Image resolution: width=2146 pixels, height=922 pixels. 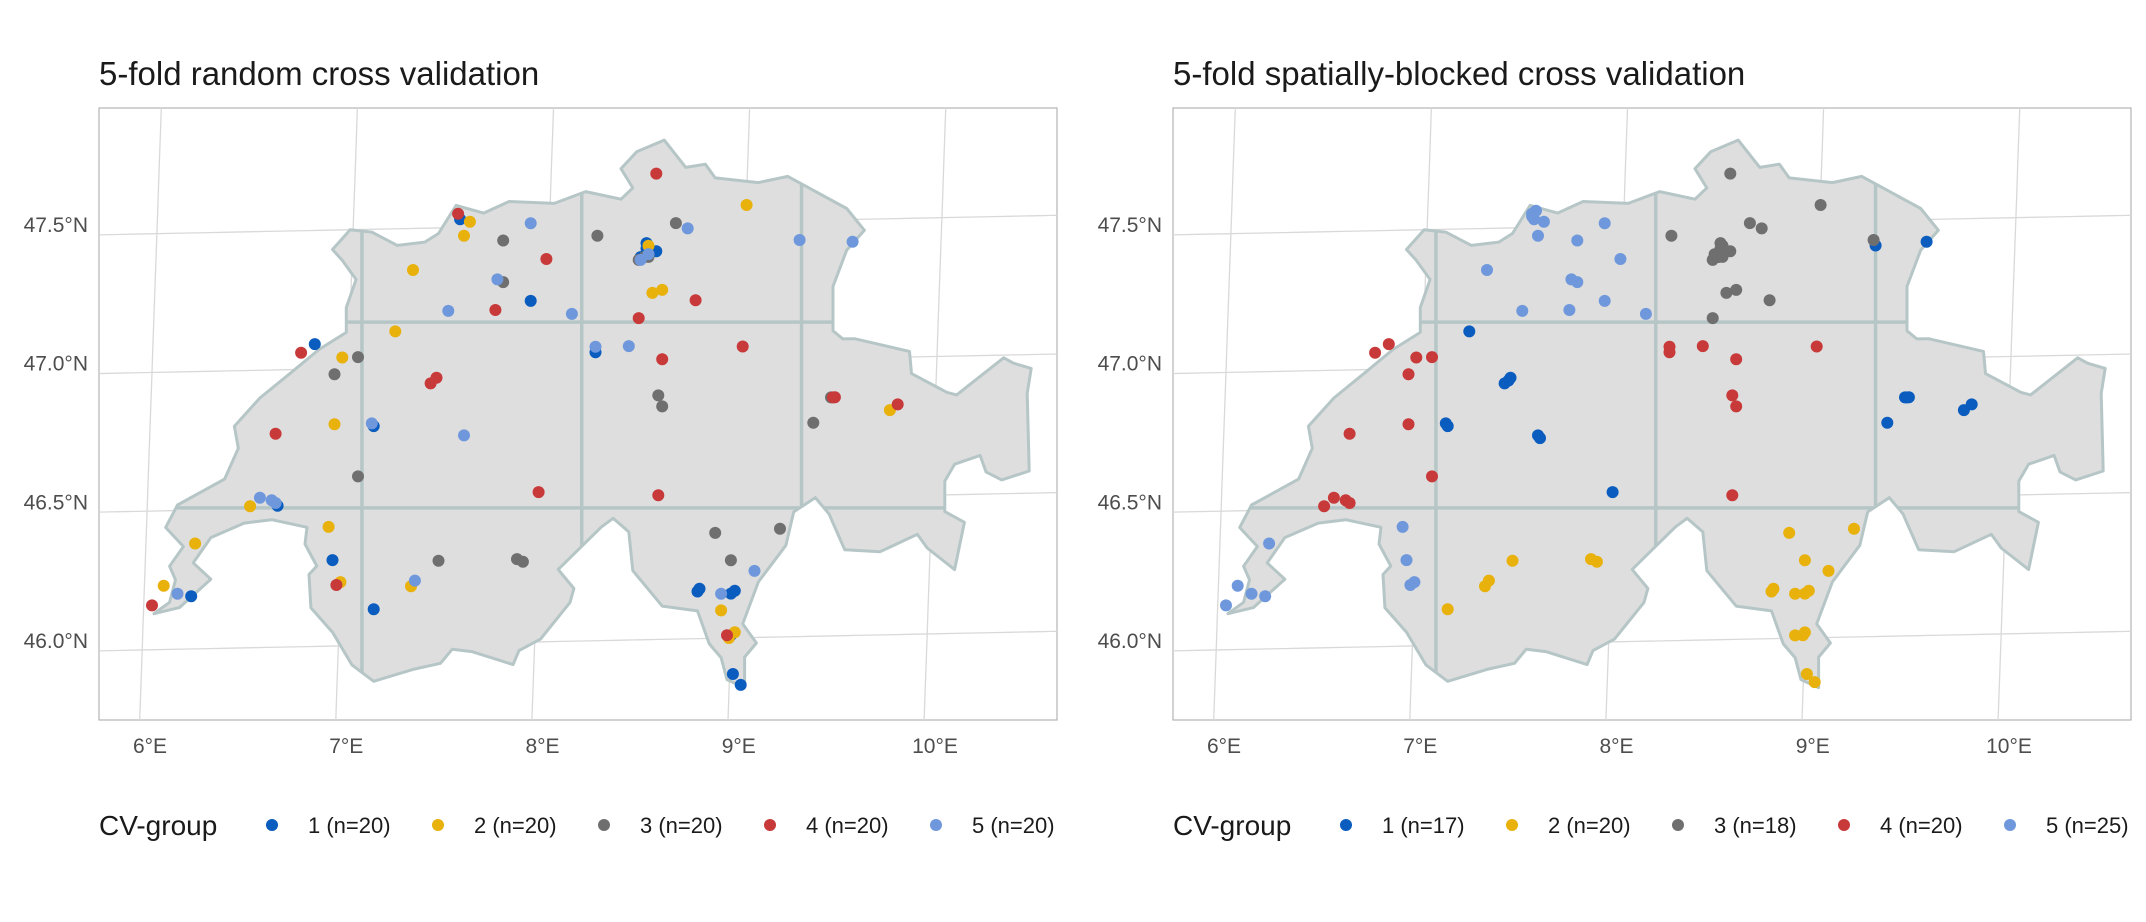 What do you see at coordinates (681, 825) in the screenshot?
I see `legend-label-3: 3 (n=20)` at bounding box center [681, 825].